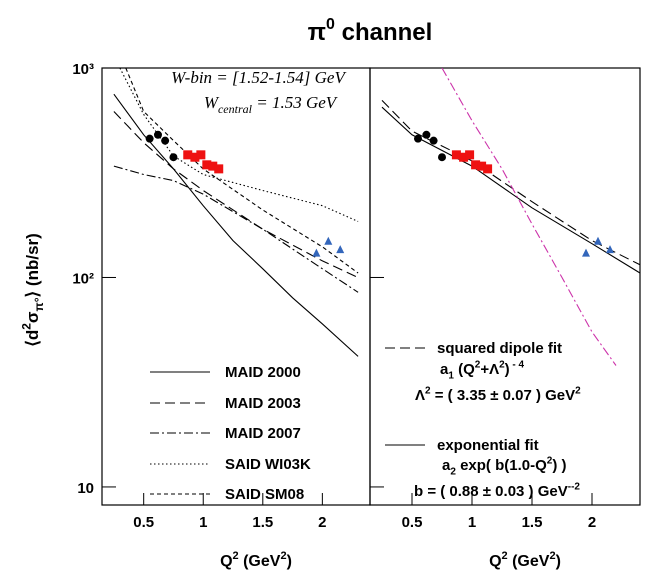 The image size is (648, 578). Describe the element at coordinates (451, 376) in the screenshot. I see `annotation-part: 1` at that location.